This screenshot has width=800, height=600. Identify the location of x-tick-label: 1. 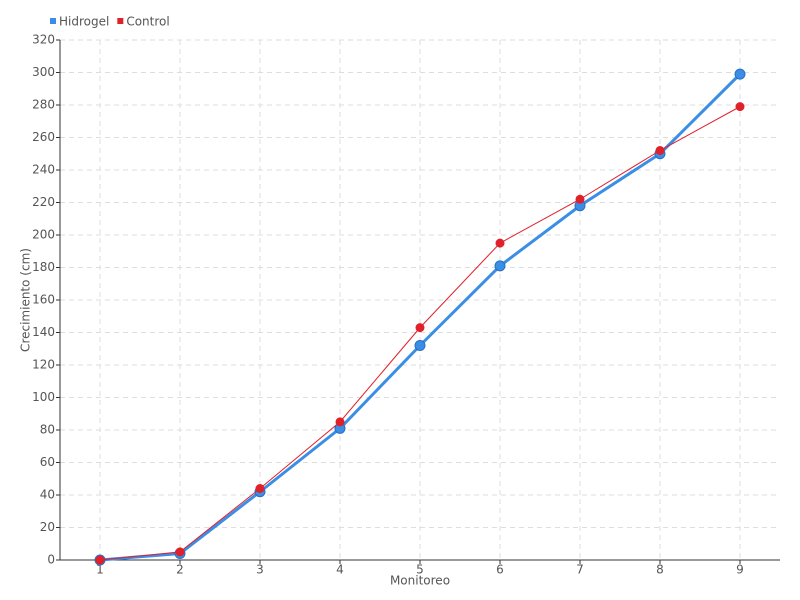
(100, 570).